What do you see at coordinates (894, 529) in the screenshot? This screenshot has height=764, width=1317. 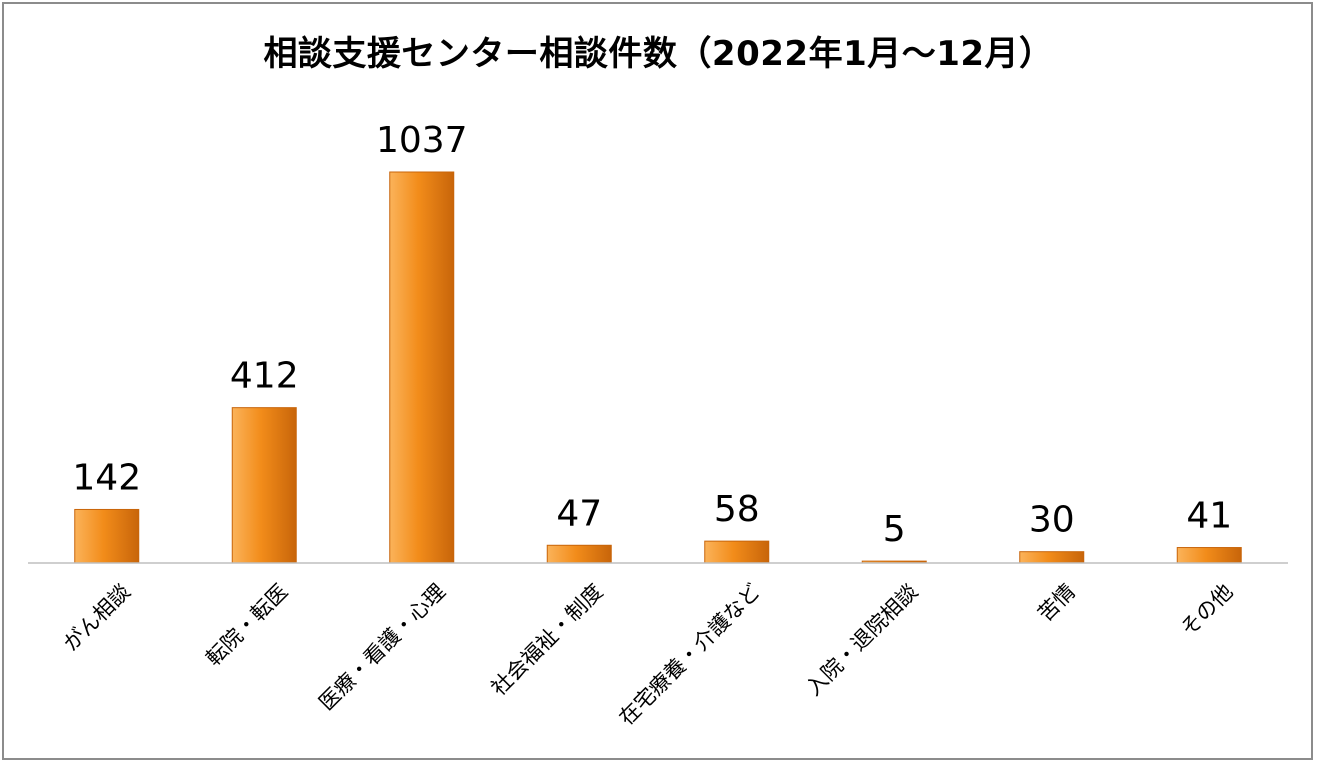 I see `data-label-6: 5` at bounding box center [894, 529].